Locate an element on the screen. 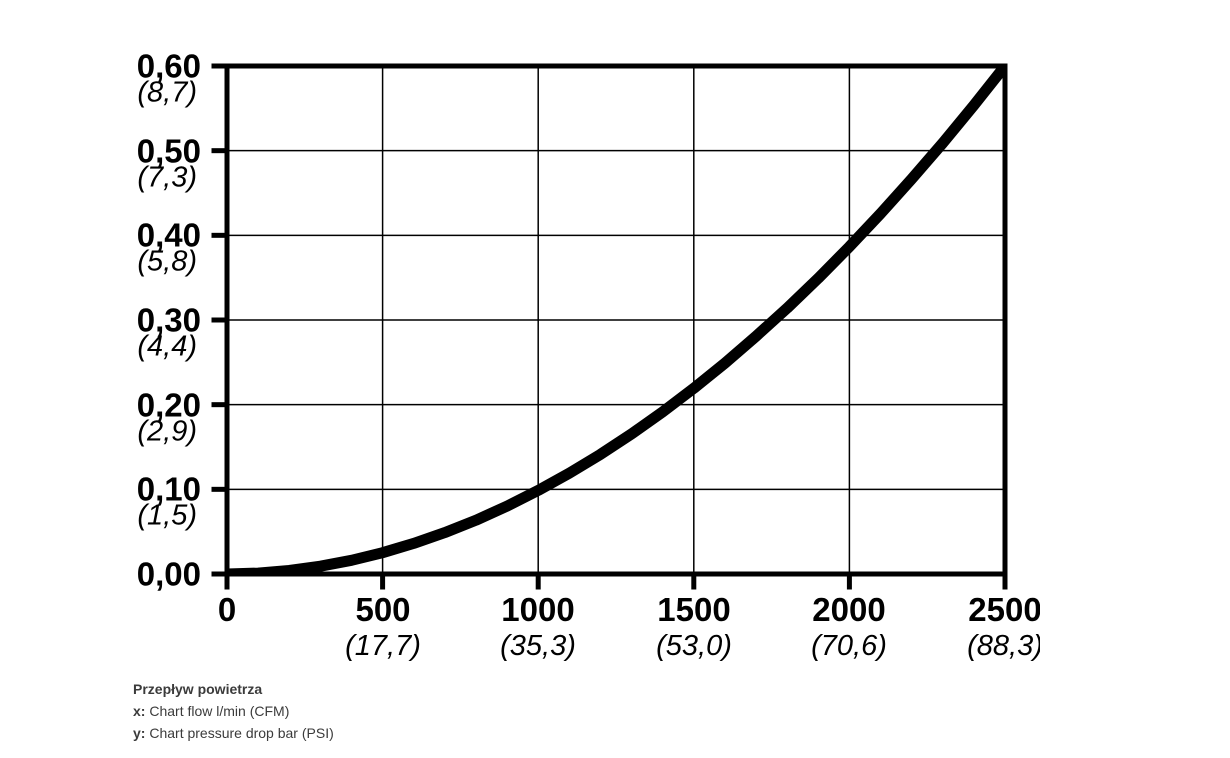 The width and height of the screenshot is (1230, 758). x-tick-primary-label: 2000 is located at coordinates (849, 609).